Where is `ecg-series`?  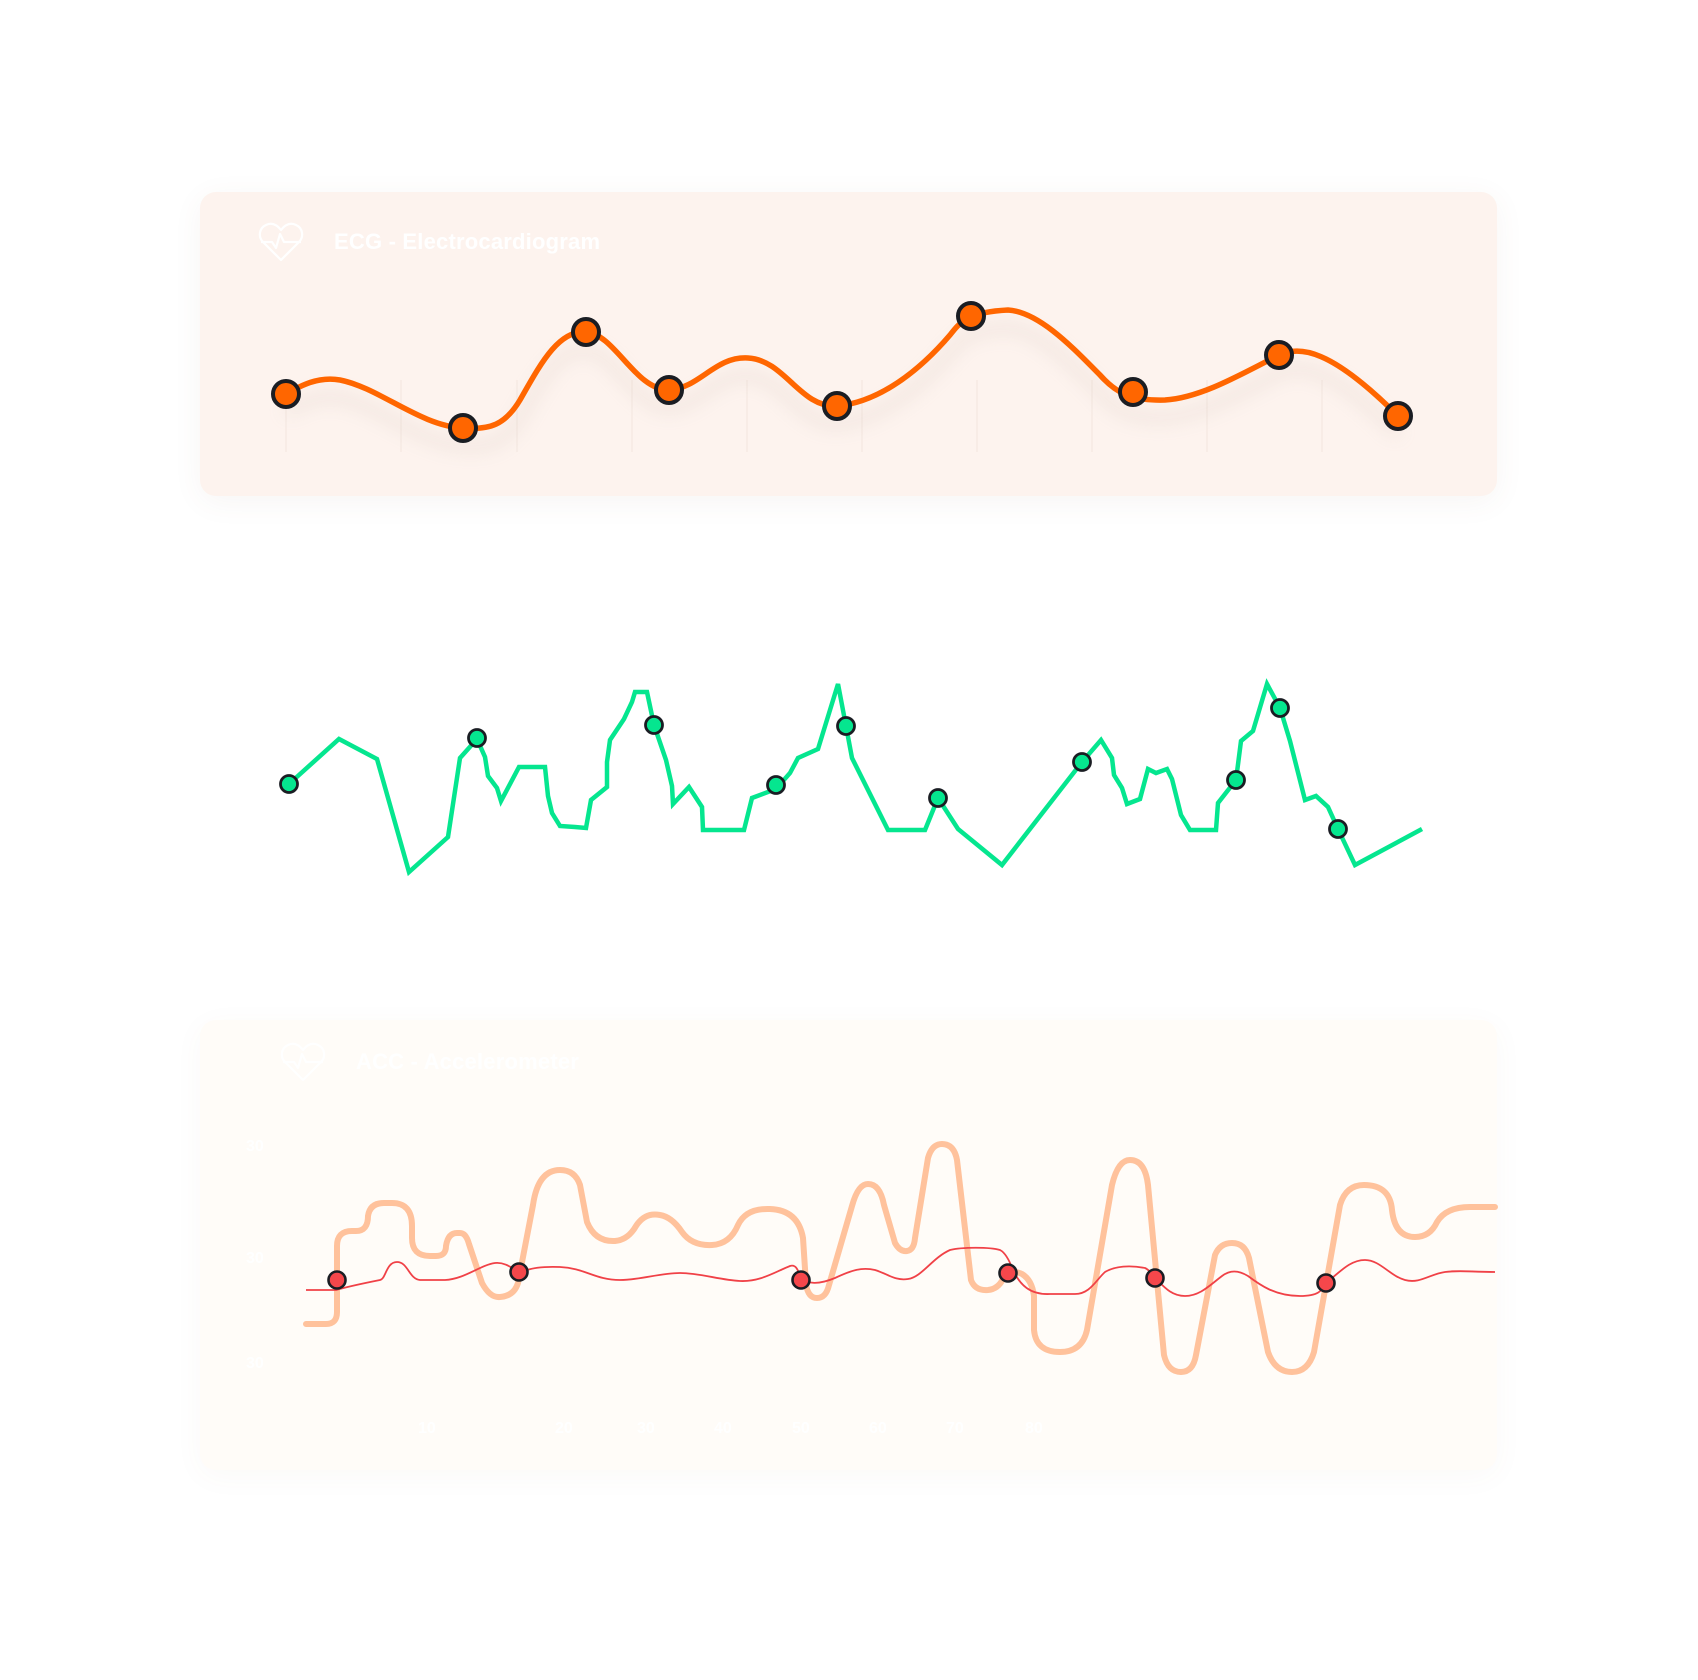 ecg-series is located at coordinates (842, 375).